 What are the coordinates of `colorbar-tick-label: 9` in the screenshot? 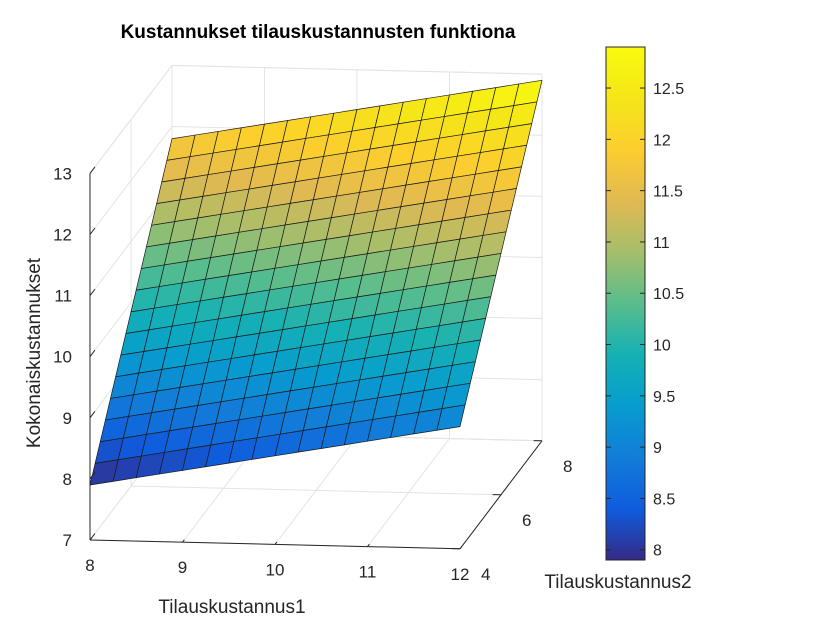 It's located at (657, 448).